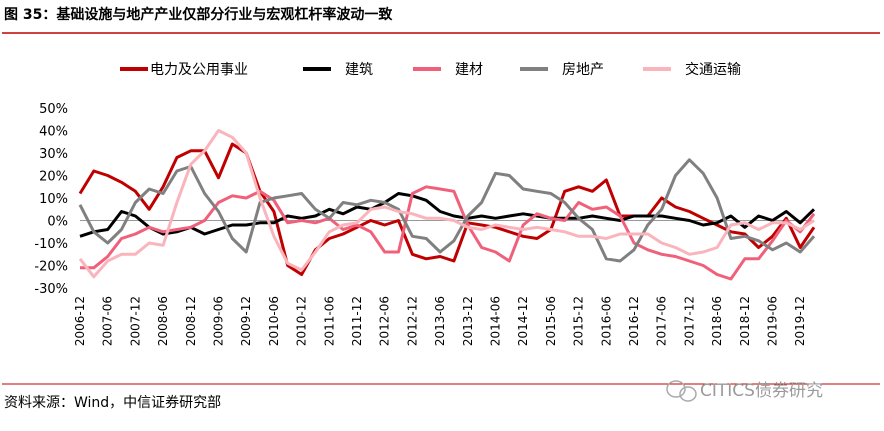 The height and width of the screenshot is (431, 884). I want to click on legend-label: 房地产, so click(583, 70).